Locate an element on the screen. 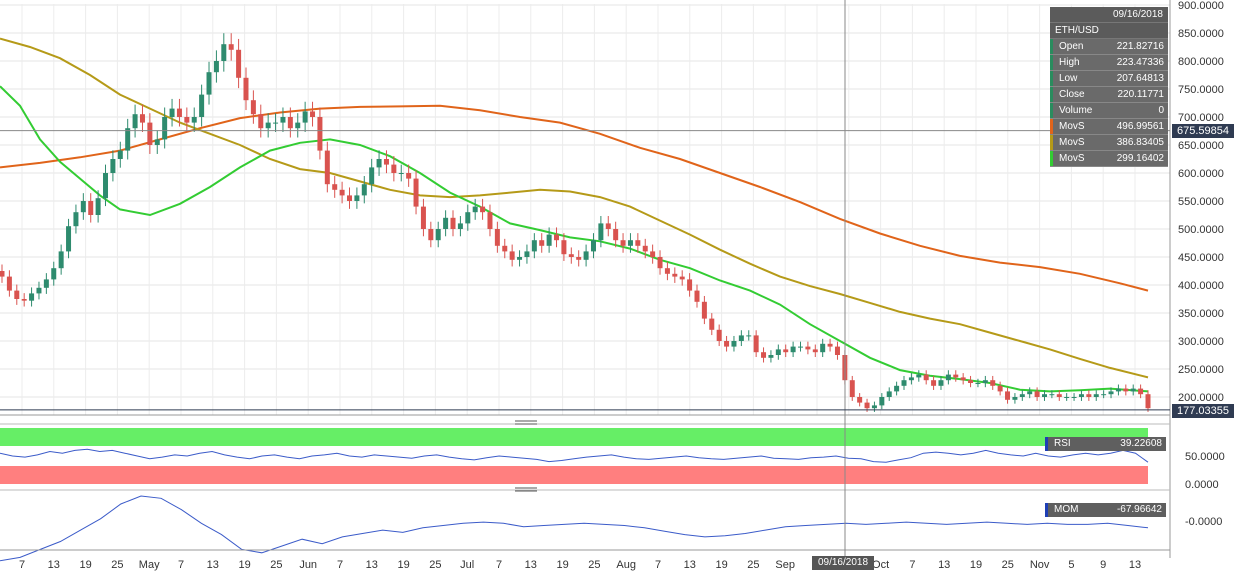 The height and width of the screenshot is (588, 1253). info-row-volume: Volume 0 is located at coordinates (1109, 111).